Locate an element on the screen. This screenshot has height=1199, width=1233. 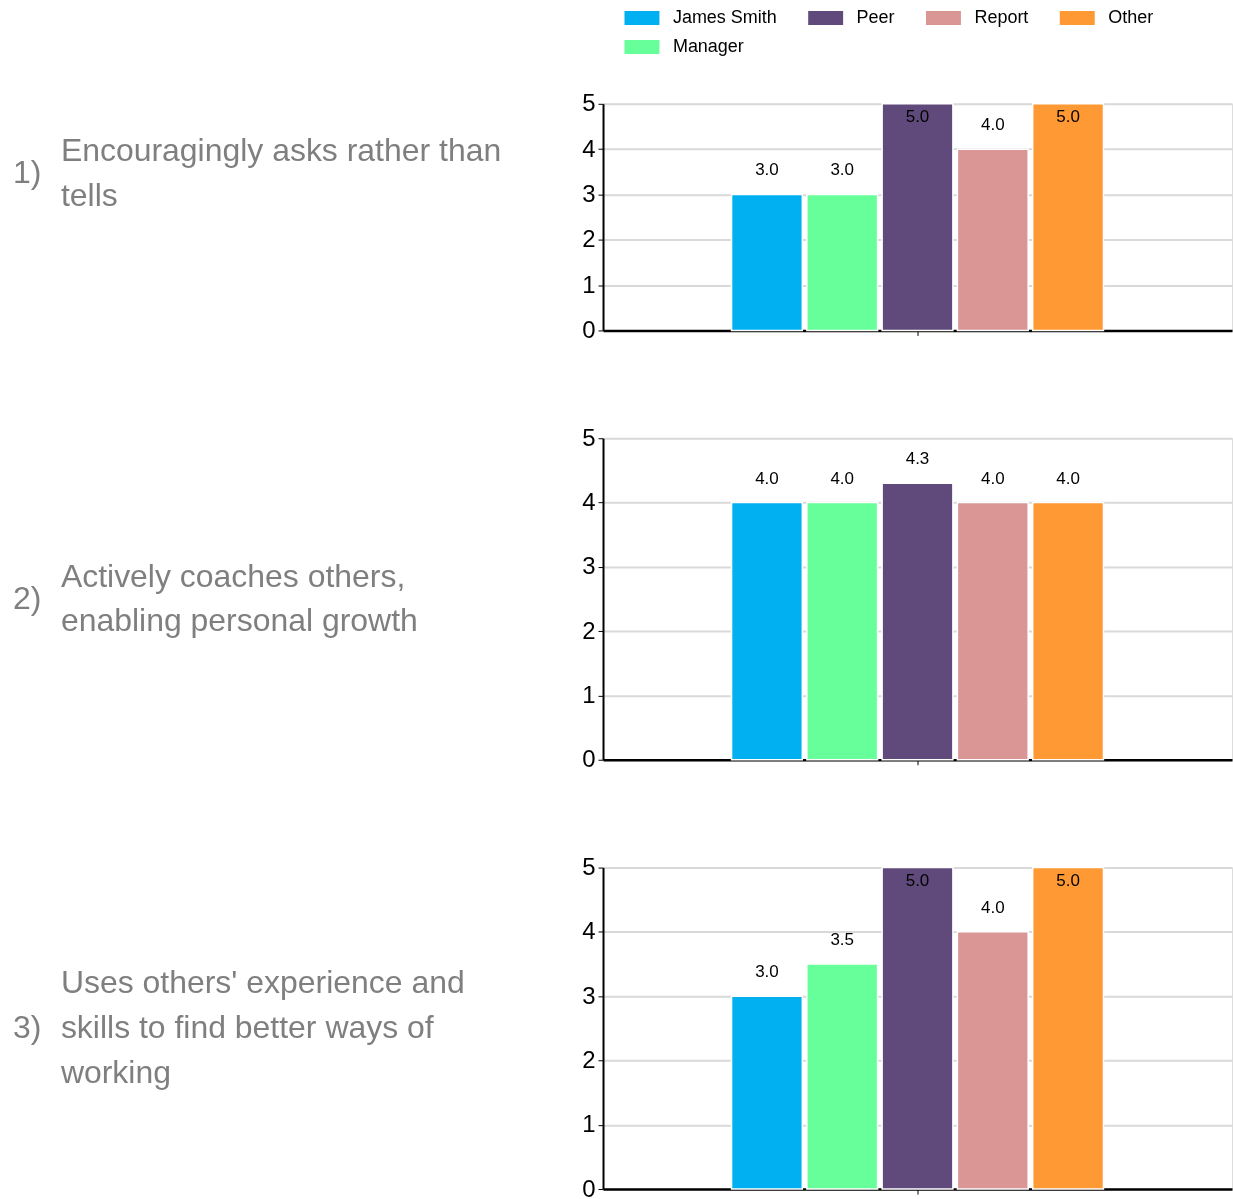
legend-label: Other is located at coordinates (1131, 16).